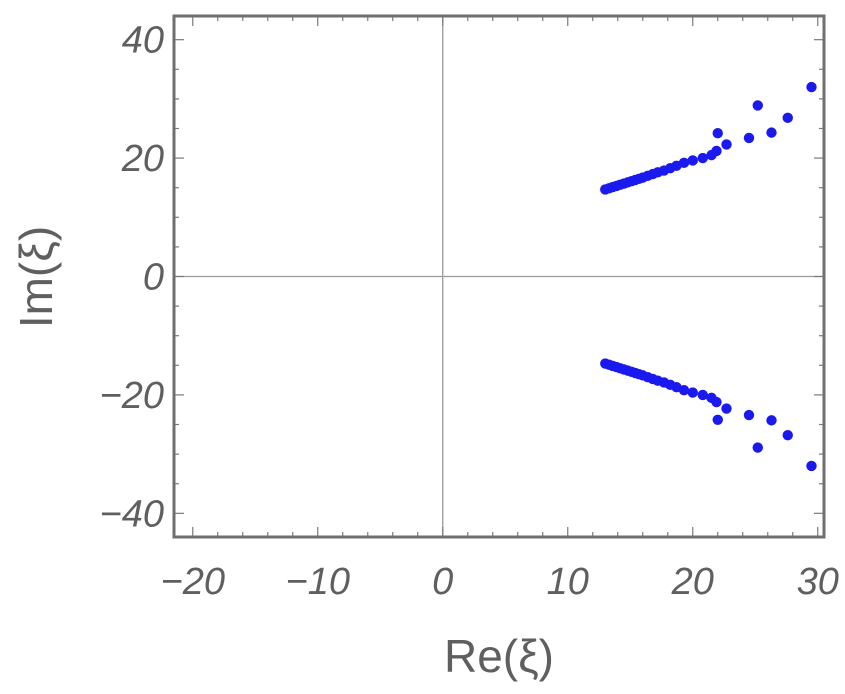 This screenshot has width=845, height=694. What do you see at coordinates (193, 582) in the screenshot?
I see `x-tick-label: −20` at bounding box center [193, 582].